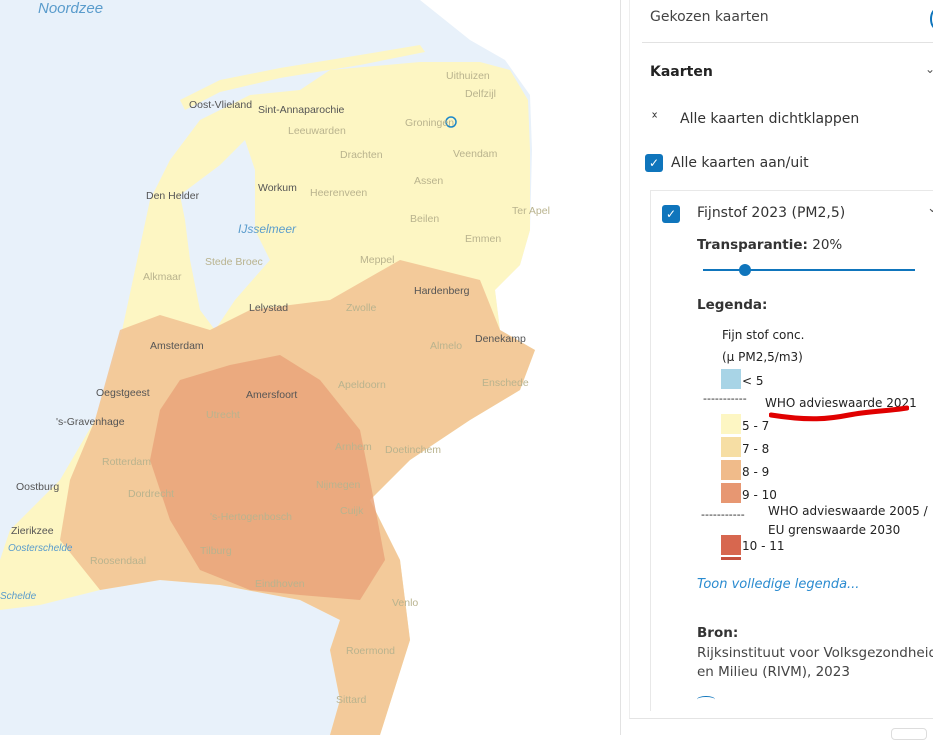 This screenshot has width=933, height=740. Describe the element at coordinates (267, 229) in the screenshot. I see `label-ijsselmeer: IJsselmeer` at that location.